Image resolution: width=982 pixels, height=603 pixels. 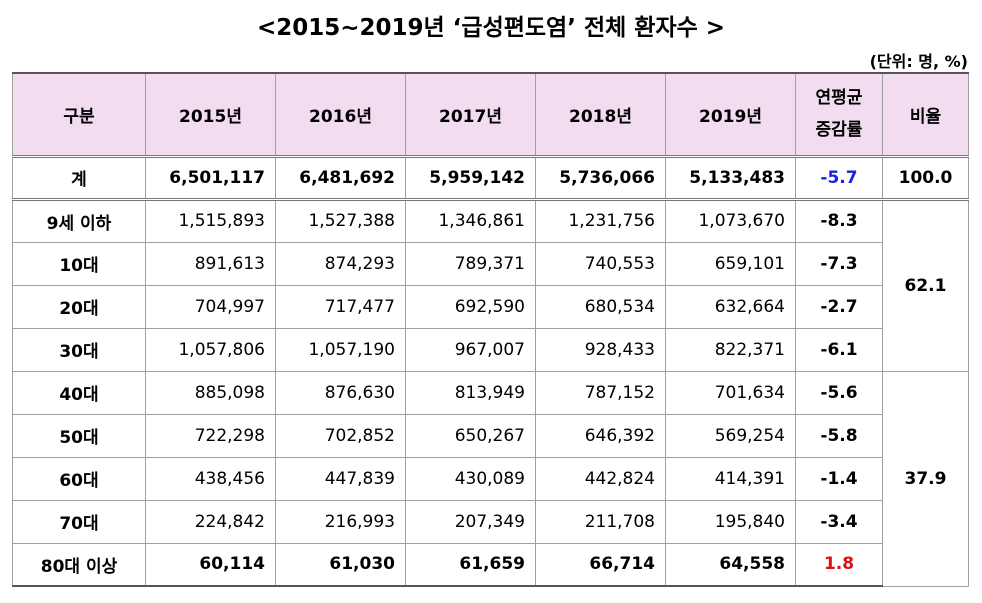 I want to click on header-line: 증감률, so click(x=839, y=130).